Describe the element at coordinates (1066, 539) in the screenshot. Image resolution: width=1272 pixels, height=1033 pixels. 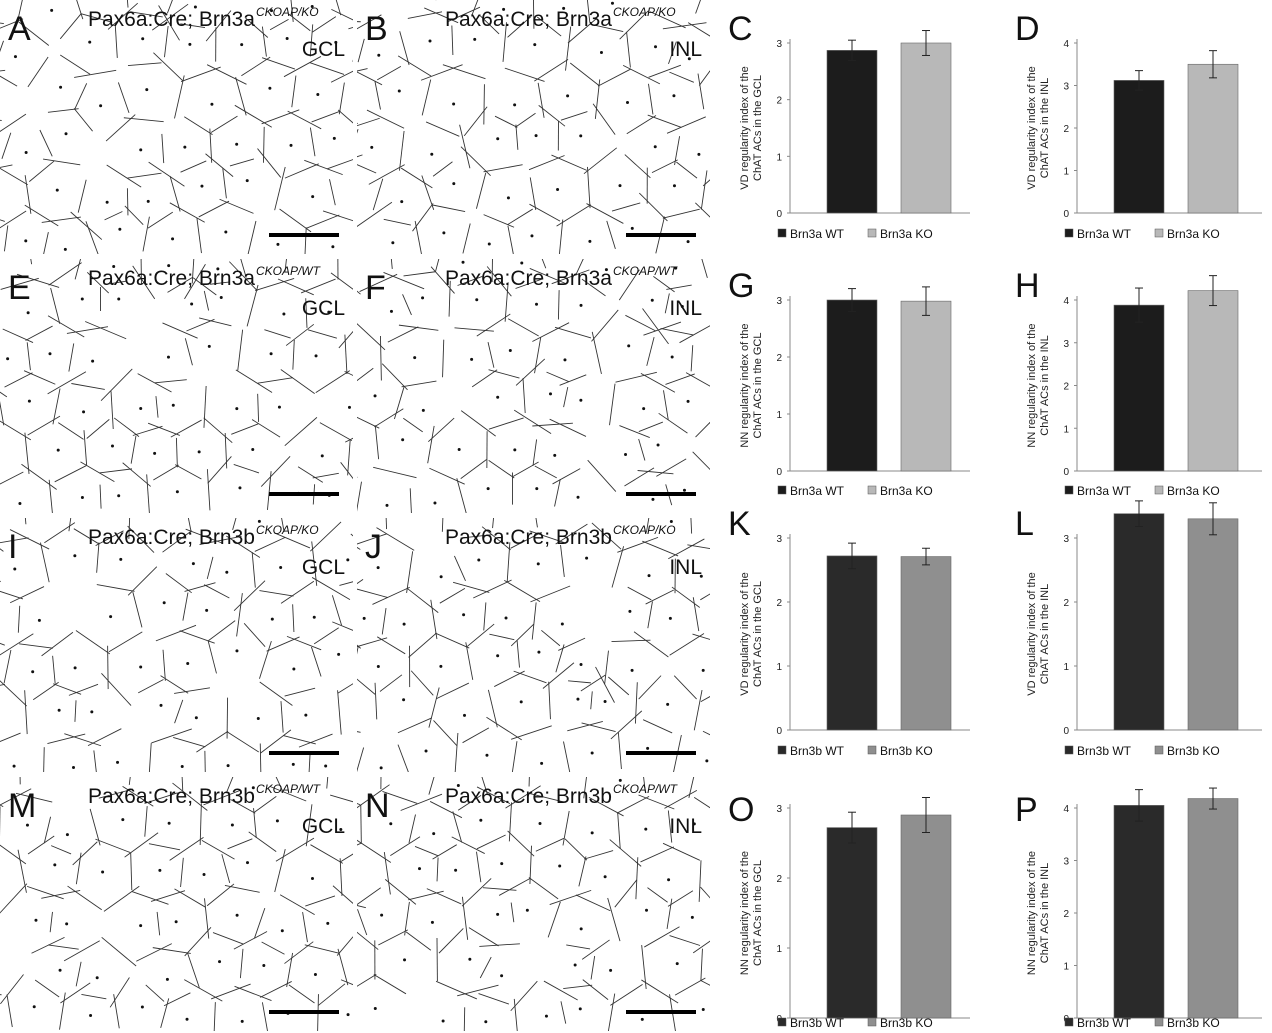
I see `y-tick-label: 3` at that location.